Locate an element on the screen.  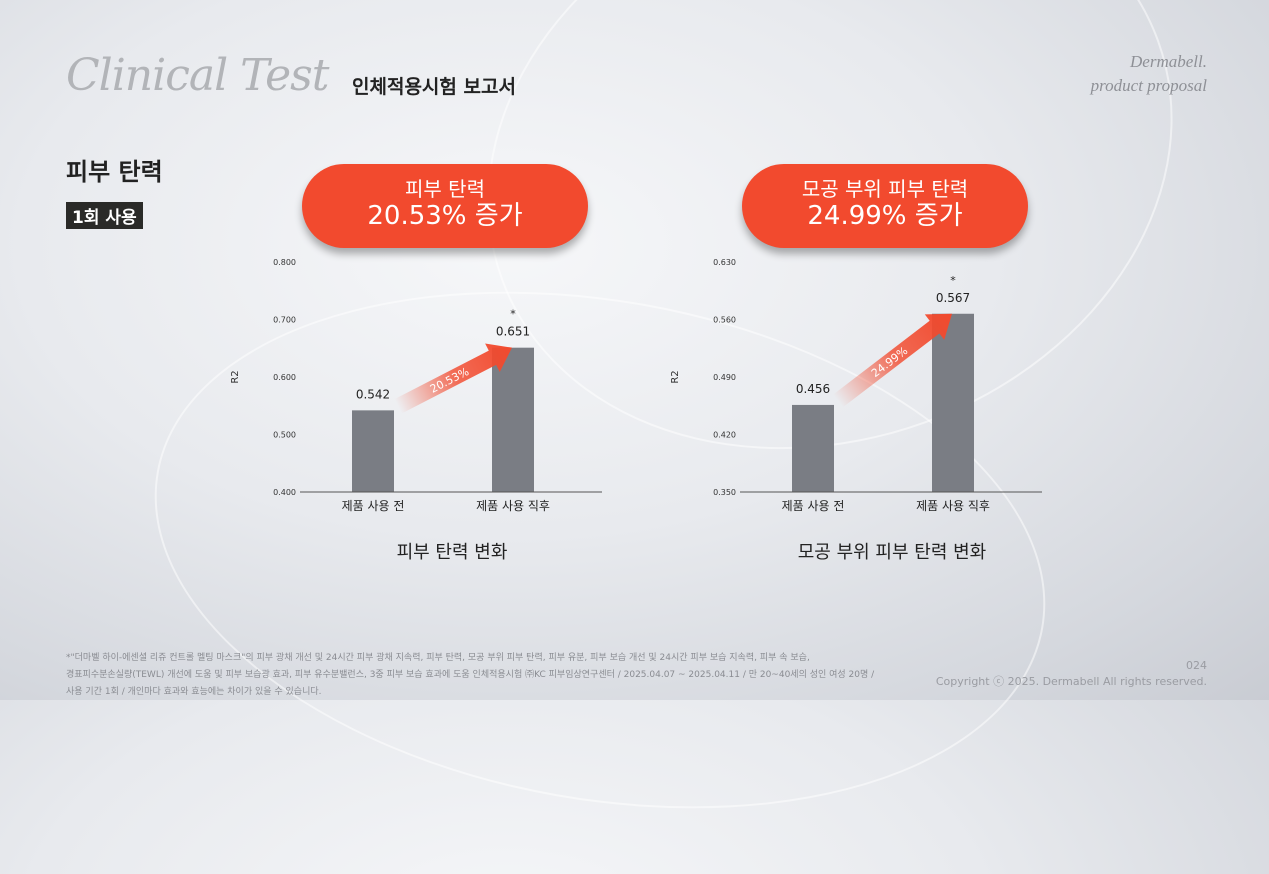
pill-value: 24.99% 증가 is located at coordinates (885, 216).